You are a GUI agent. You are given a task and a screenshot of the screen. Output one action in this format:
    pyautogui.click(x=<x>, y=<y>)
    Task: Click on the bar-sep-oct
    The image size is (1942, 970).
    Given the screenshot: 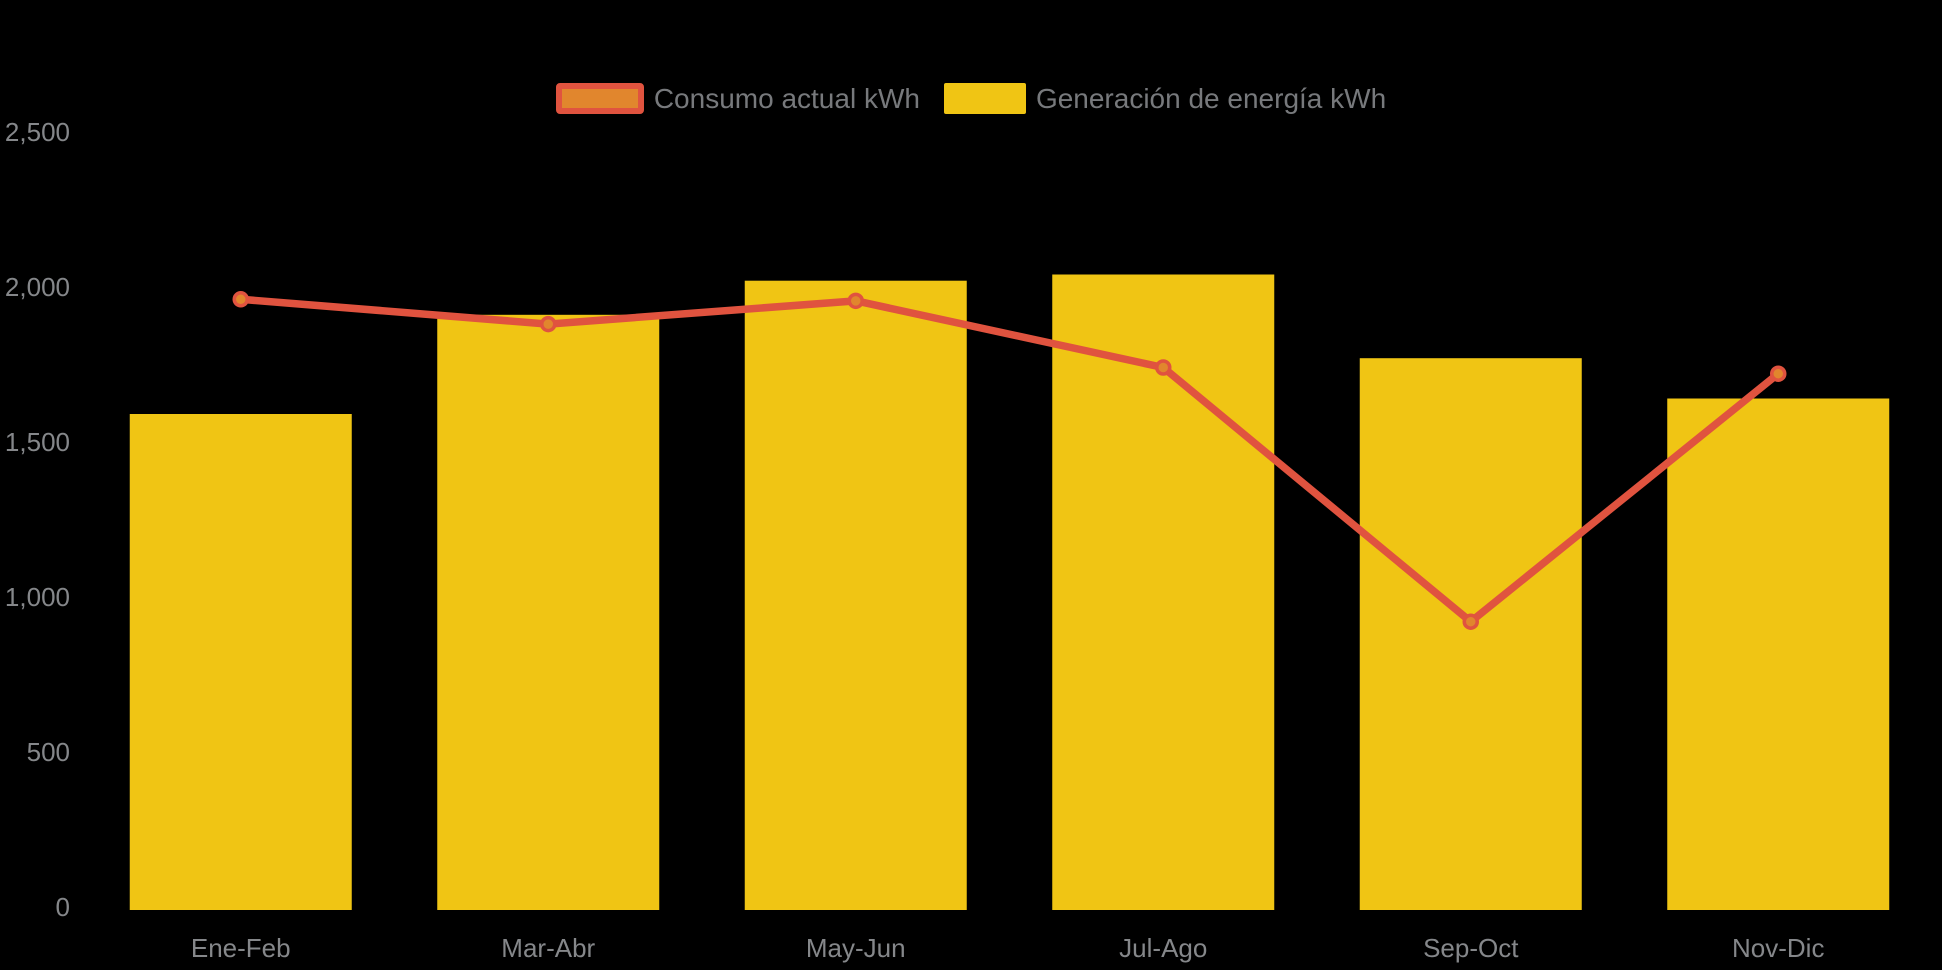 What is the action you would take?
    pyautogui.click(x=1470, y=634)
    